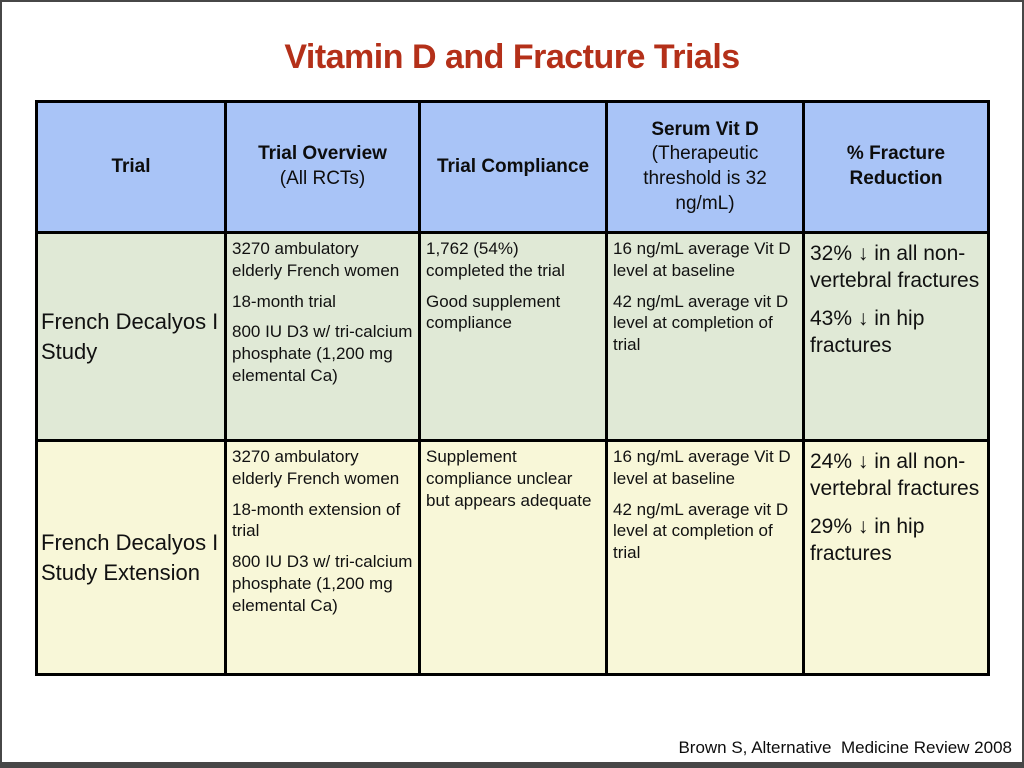 This screenshot has height=768, width=1024. I want to click on header-fracture-reduction-label: % Fracture Reduction, so click(896, 166).